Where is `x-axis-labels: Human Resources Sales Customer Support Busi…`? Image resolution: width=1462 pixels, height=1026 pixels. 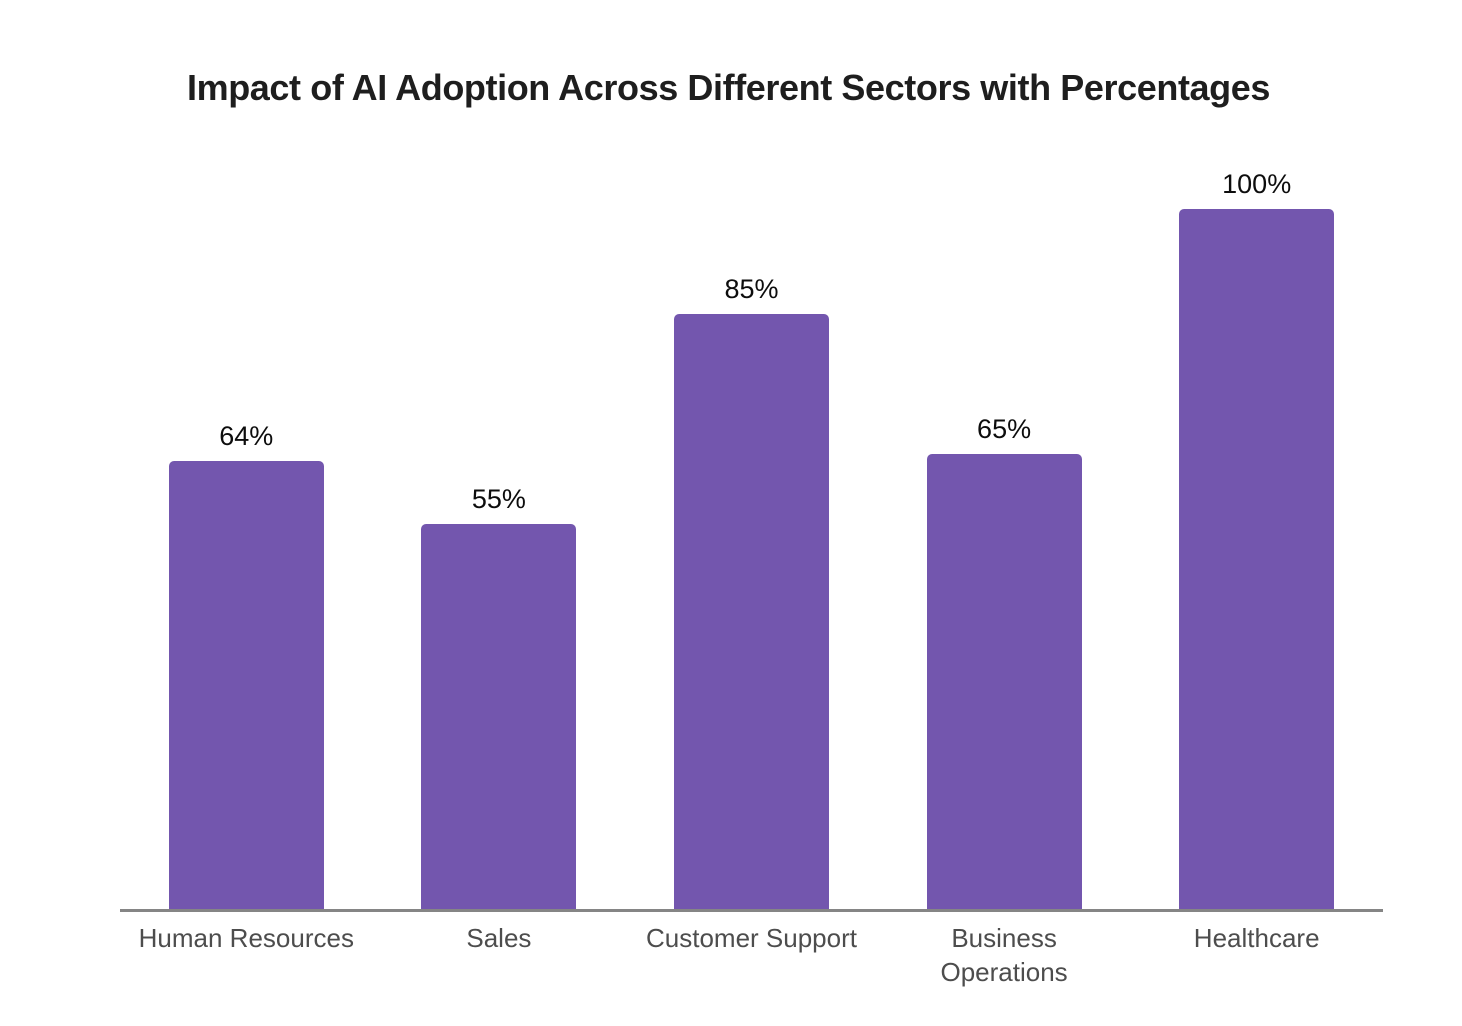 x-axis-labels: Human Resources Sales Customer Support Busi… is located at coordinates (751, 955).